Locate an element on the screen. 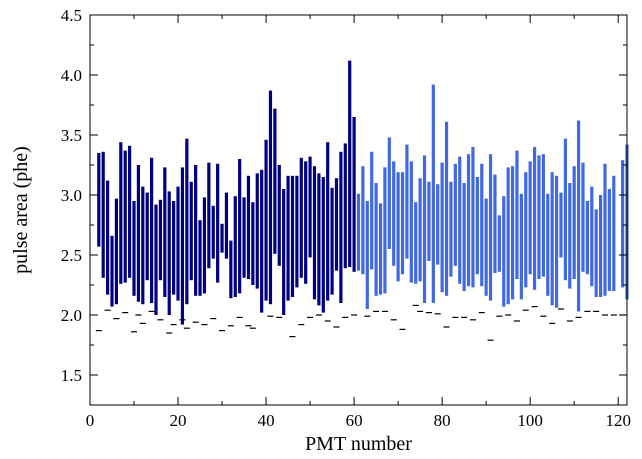 The image size is (642, 459). y-axis-label: pulse area (phe) is located at coordinates (21, 210).